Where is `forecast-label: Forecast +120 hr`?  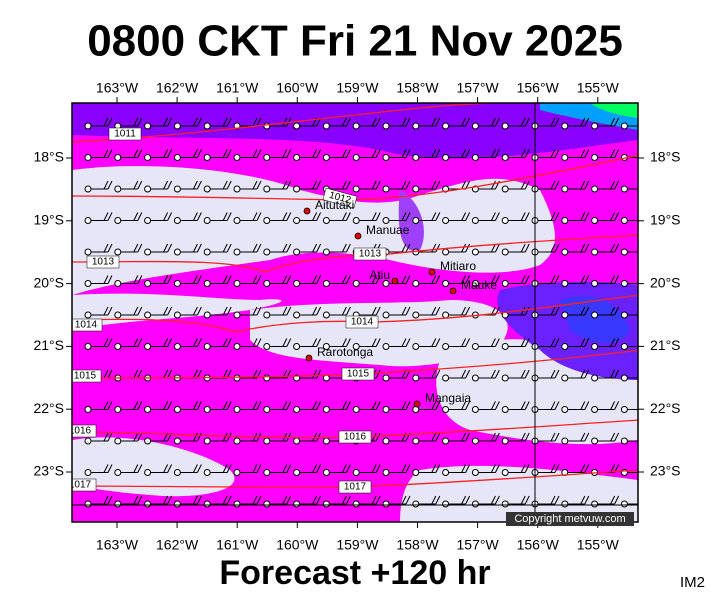
forecast-label: Forecast +120 hr is located at coordinates (354, 573).